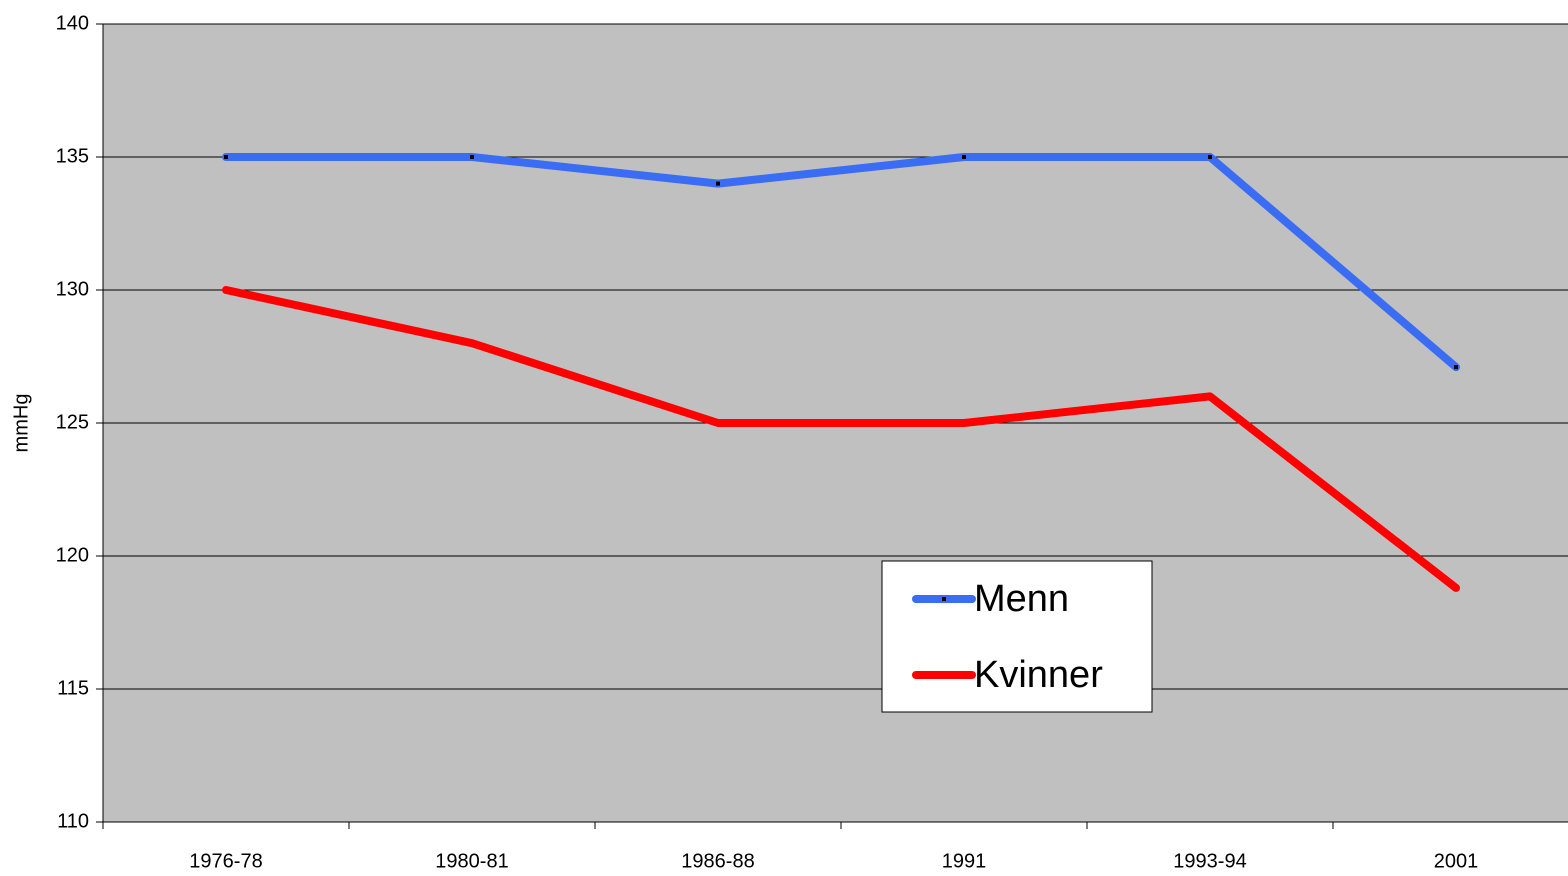  Describe the element at coordinates (944, 599) in the screenshot. I see `legend-marker` at that location.